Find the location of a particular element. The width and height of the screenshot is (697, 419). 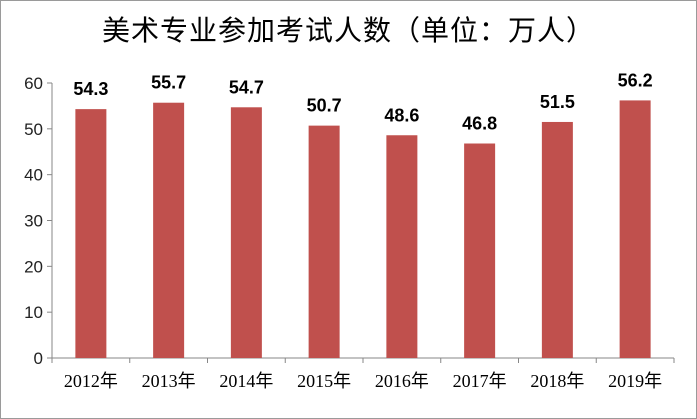

y-tick-label: 60 is located at coordinates (33, 83).